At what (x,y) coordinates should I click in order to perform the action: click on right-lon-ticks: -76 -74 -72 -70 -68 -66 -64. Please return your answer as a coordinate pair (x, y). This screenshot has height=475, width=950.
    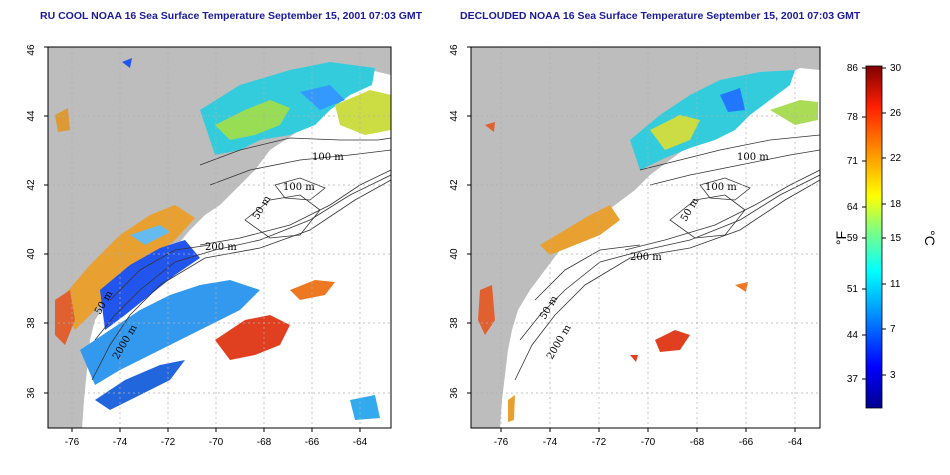
    Looking at the image, I should click on (648, 442).